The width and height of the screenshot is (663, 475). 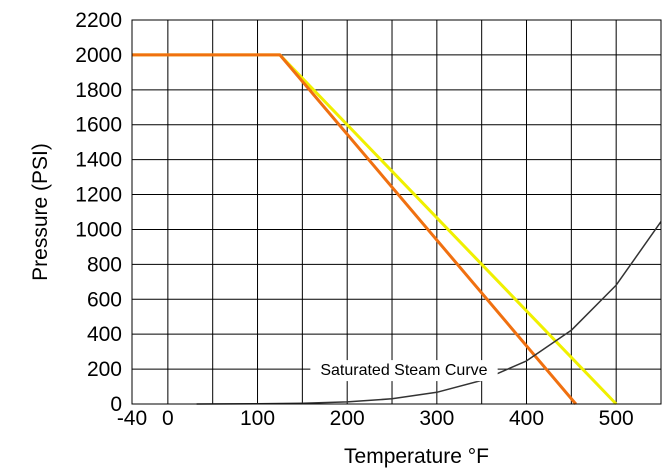 What do you see at coordinates (104, 369) in the screenshot?
I see `y-tick-label: 200` at bounding box center [104, 369].